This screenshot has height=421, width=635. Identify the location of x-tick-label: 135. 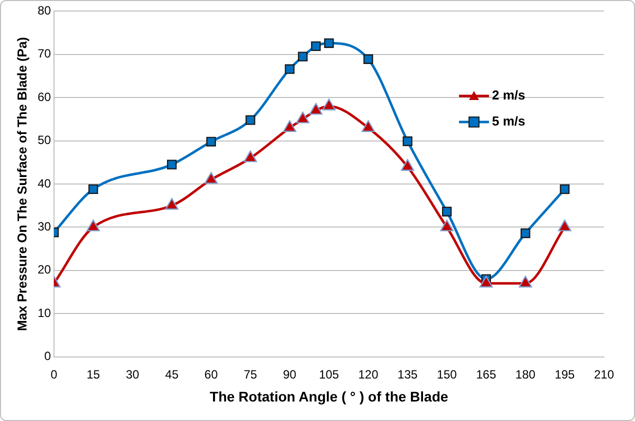
(408, 374).